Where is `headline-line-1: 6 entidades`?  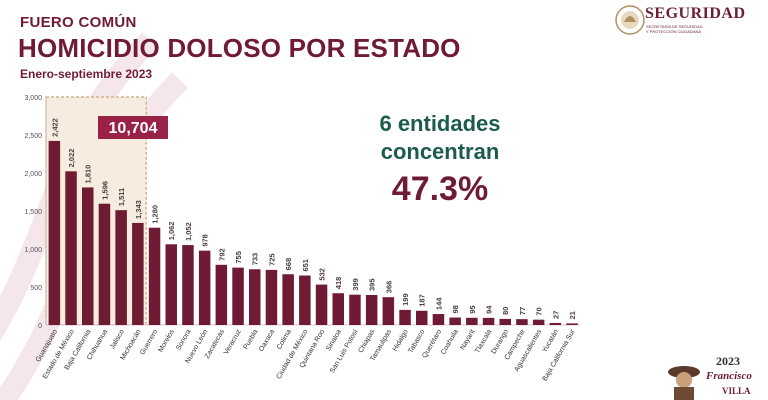
headline-line-1: 6 entidades is located at coordinates (440, 123).